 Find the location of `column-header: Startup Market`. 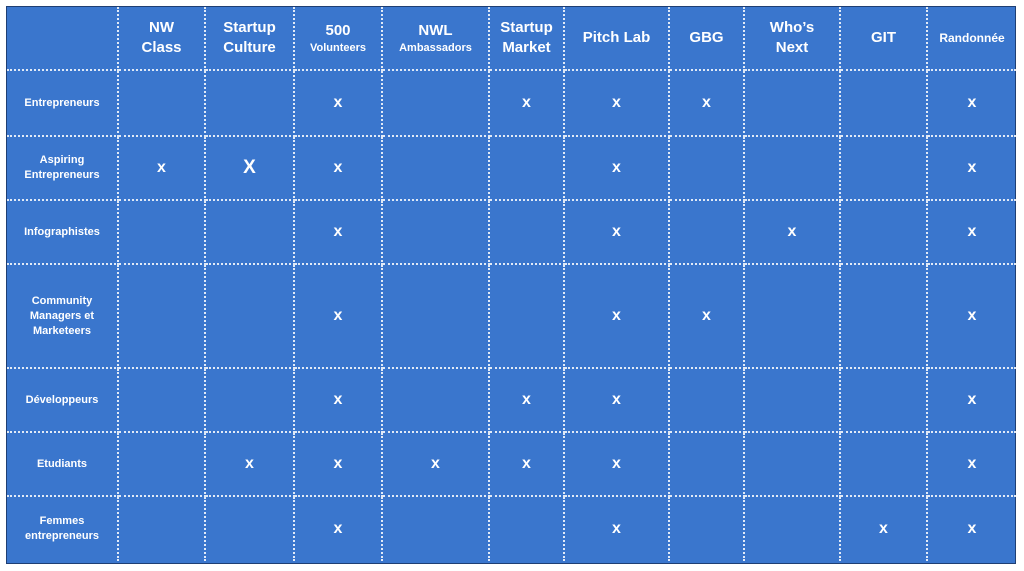

column-header: Startup Market is located at coordinates (527, 39).